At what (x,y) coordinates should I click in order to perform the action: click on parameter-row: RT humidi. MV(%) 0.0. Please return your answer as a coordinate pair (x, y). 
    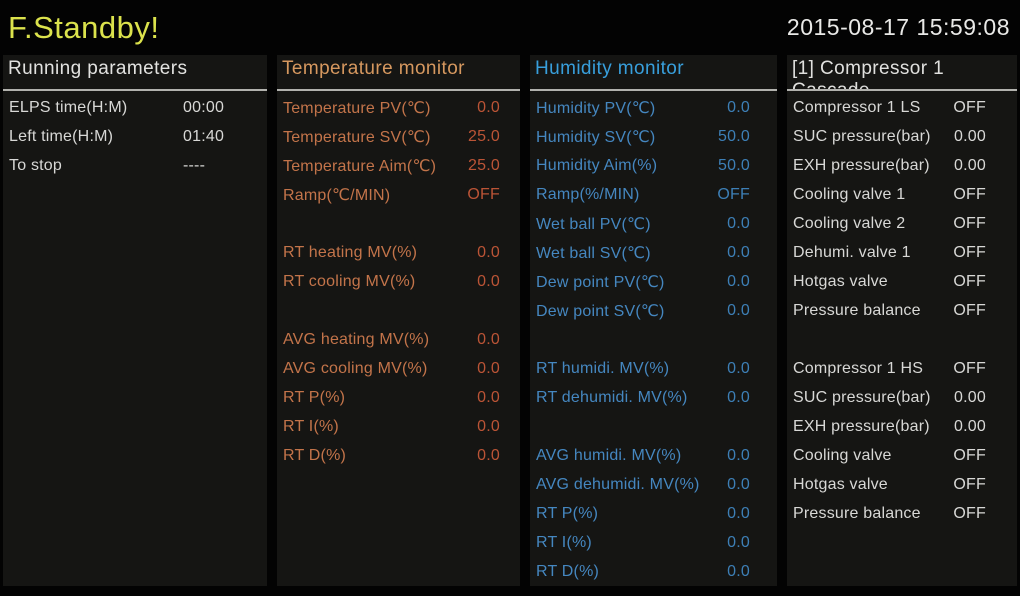
    Looking at the image, I should click on (653, 368).